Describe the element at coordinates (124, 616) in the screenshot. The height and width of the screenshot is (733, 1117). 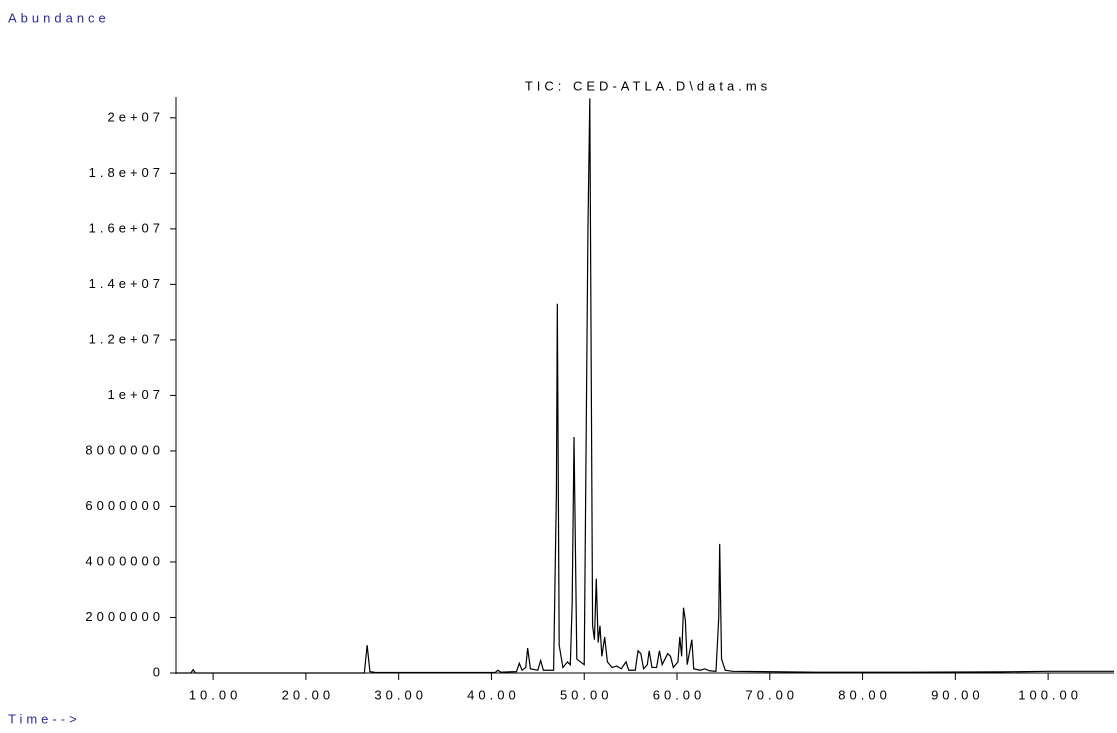
I see `y-tick-label: 2000000` at that location.